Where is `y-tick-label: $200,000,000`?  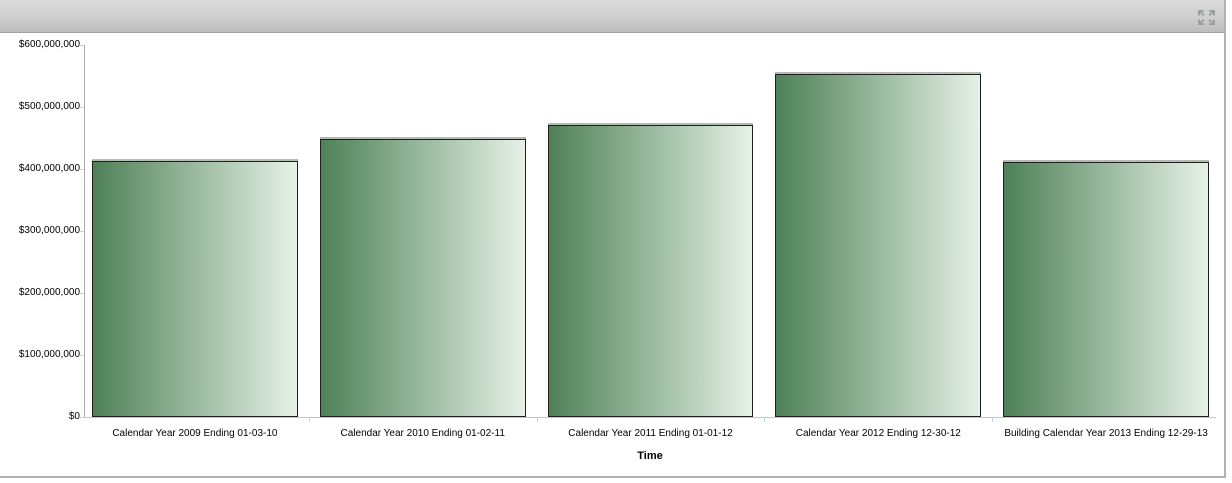
y-tick-label: $200,000,000 is located at coordinates (49, 292).